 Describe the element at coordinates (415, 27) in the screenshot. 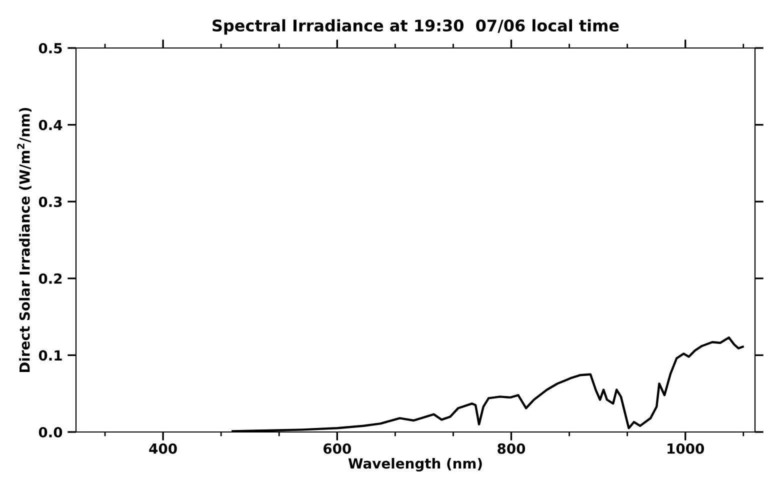

I see `chart-title: Spectral Irradiance at 19:30 07/06 local time` at that location.